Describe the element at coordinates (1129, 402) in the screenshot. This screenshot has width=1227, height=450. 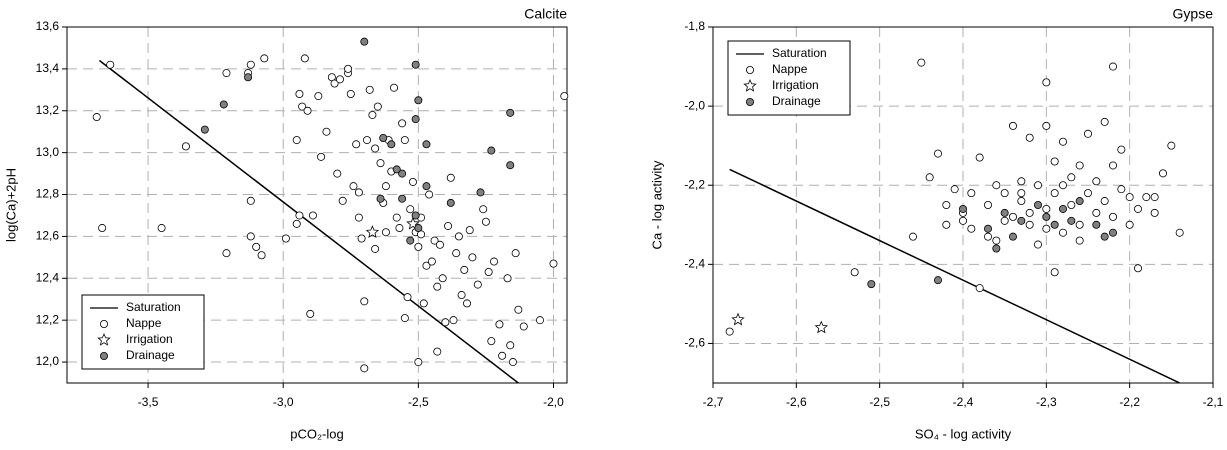
I see `x-tick-label: -2,2` at that location.